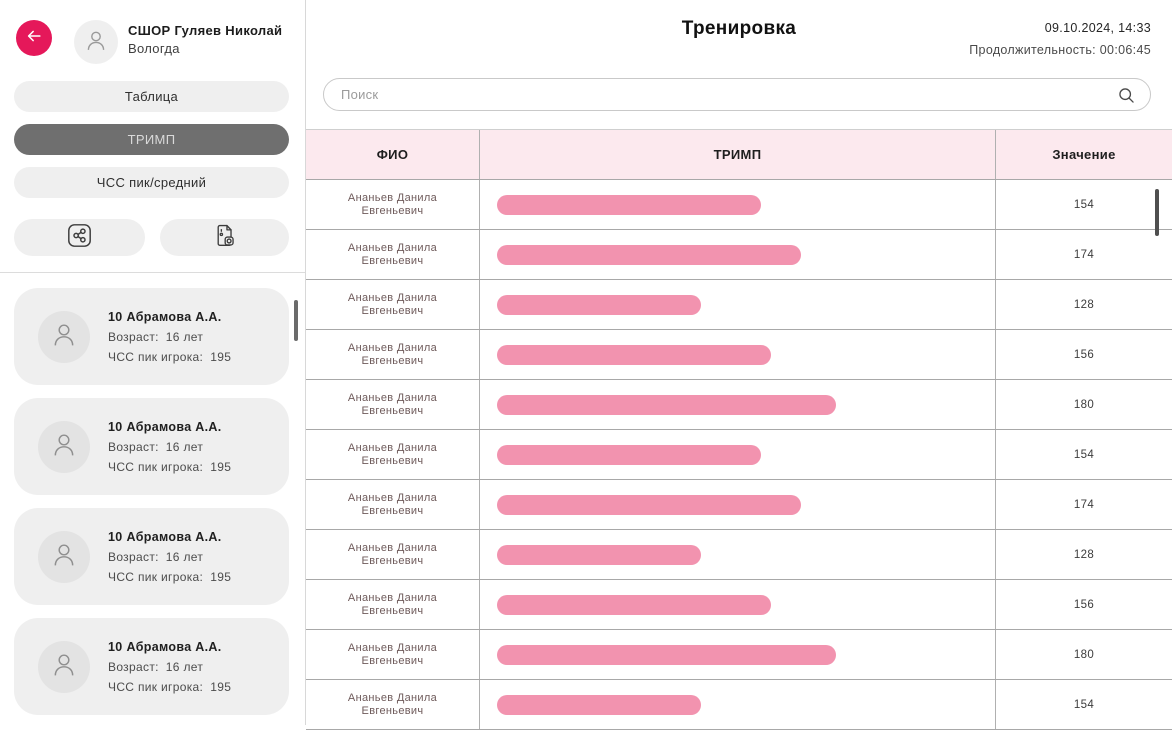 The image size is (1172, 730). What do you see at coordinates (151, 96) in the screenshot?
I see `tab-table: Таблица` at bounding box center [151, 96].